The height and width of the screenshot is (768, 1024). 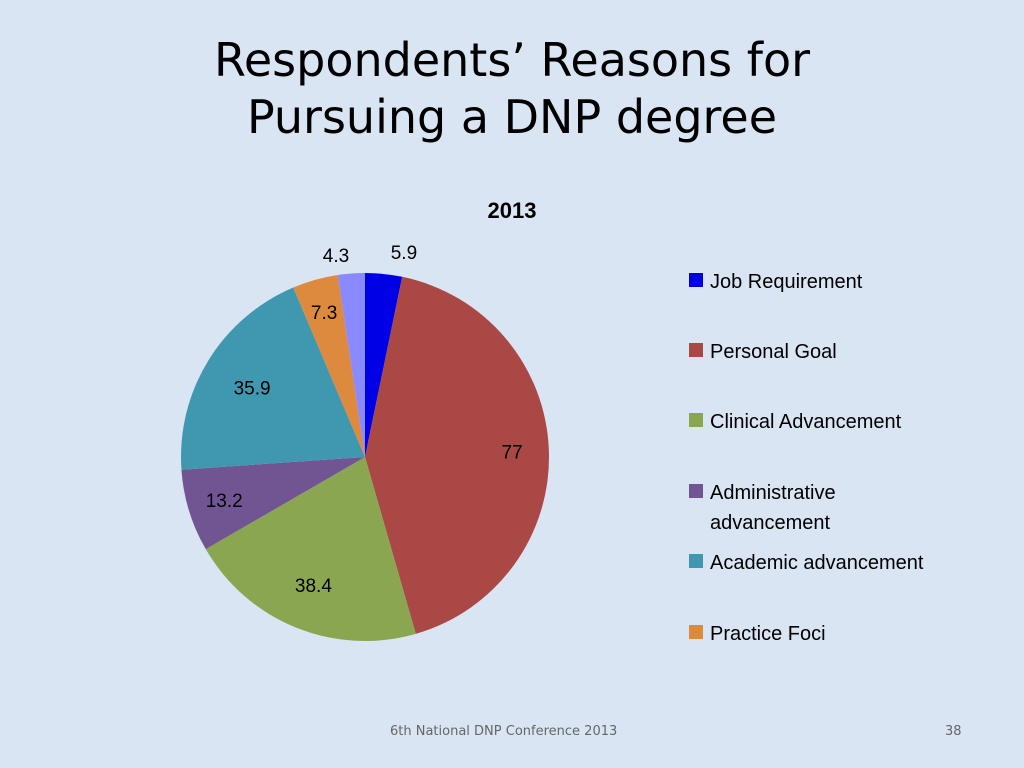 What do you see at coordinates (404, 253) in the screenshot?
I see `data-label: 5.9` at bounding box center [404, 253].